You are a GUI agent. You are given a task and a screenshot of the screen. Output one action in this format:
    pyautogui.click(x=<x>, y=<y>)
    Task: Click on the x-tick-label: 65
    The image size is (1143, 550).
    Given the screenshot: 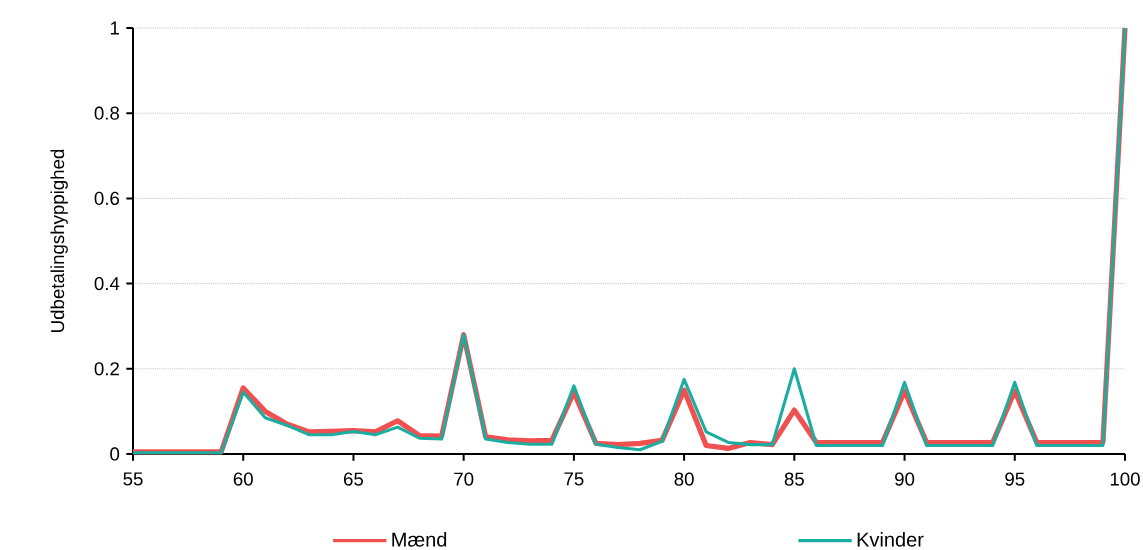 What is the action you would take?
    pyautogui.click(x=354, y=479)
    